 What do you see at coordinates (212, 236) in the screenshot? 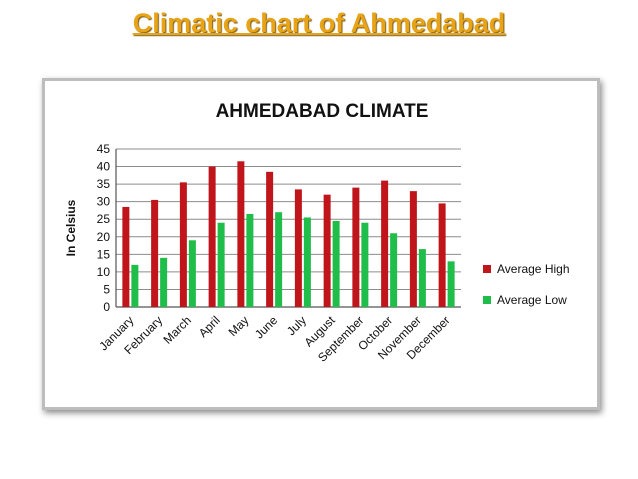
I see `bar-high-april` at bounding box center [212, 236].